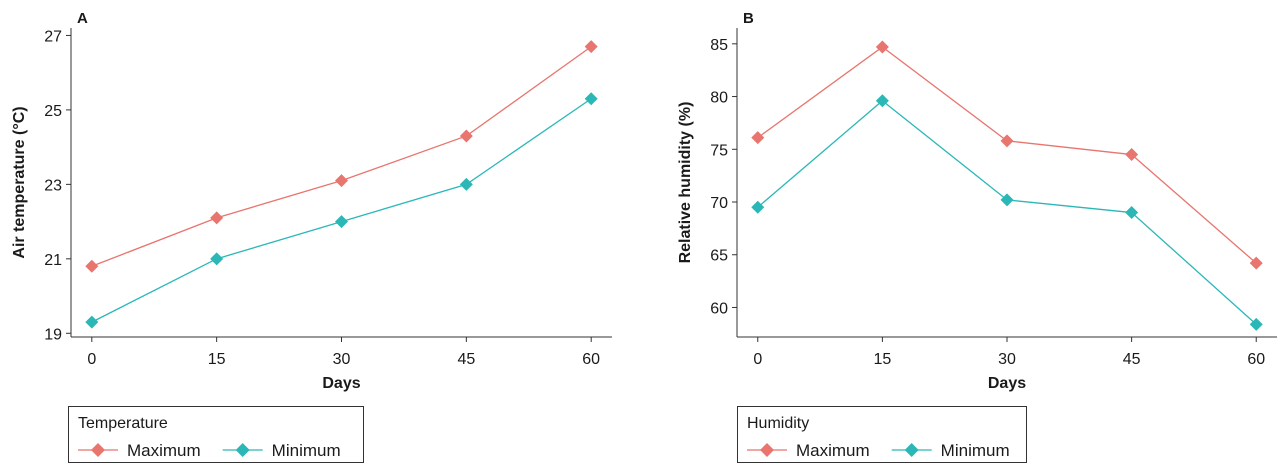  Describe the element at coordinates (719, 308) in the screenshot. I see `y-tick-label: 60` at that location.